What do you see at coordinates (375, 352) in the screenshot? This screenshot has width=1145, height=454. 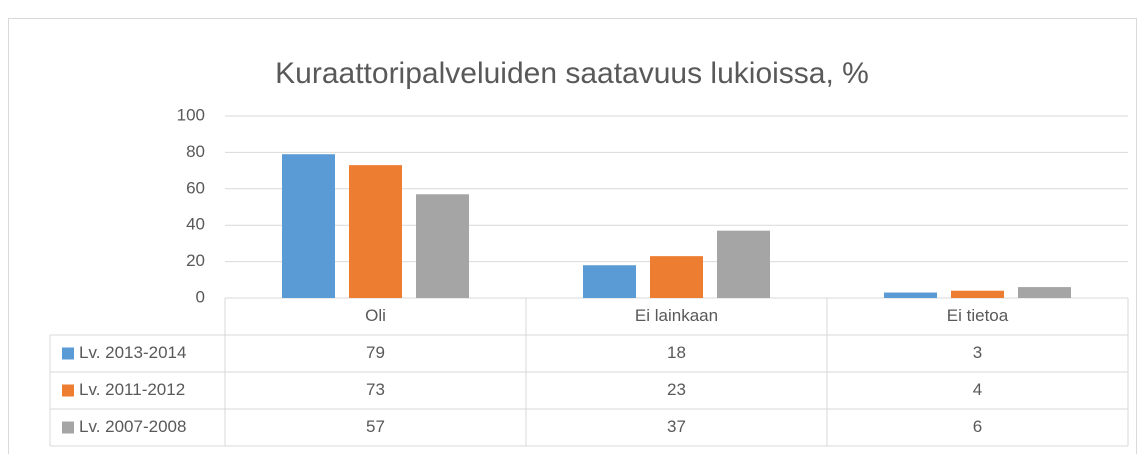 I see `table-value: 79` at bounding box center [375, 352].